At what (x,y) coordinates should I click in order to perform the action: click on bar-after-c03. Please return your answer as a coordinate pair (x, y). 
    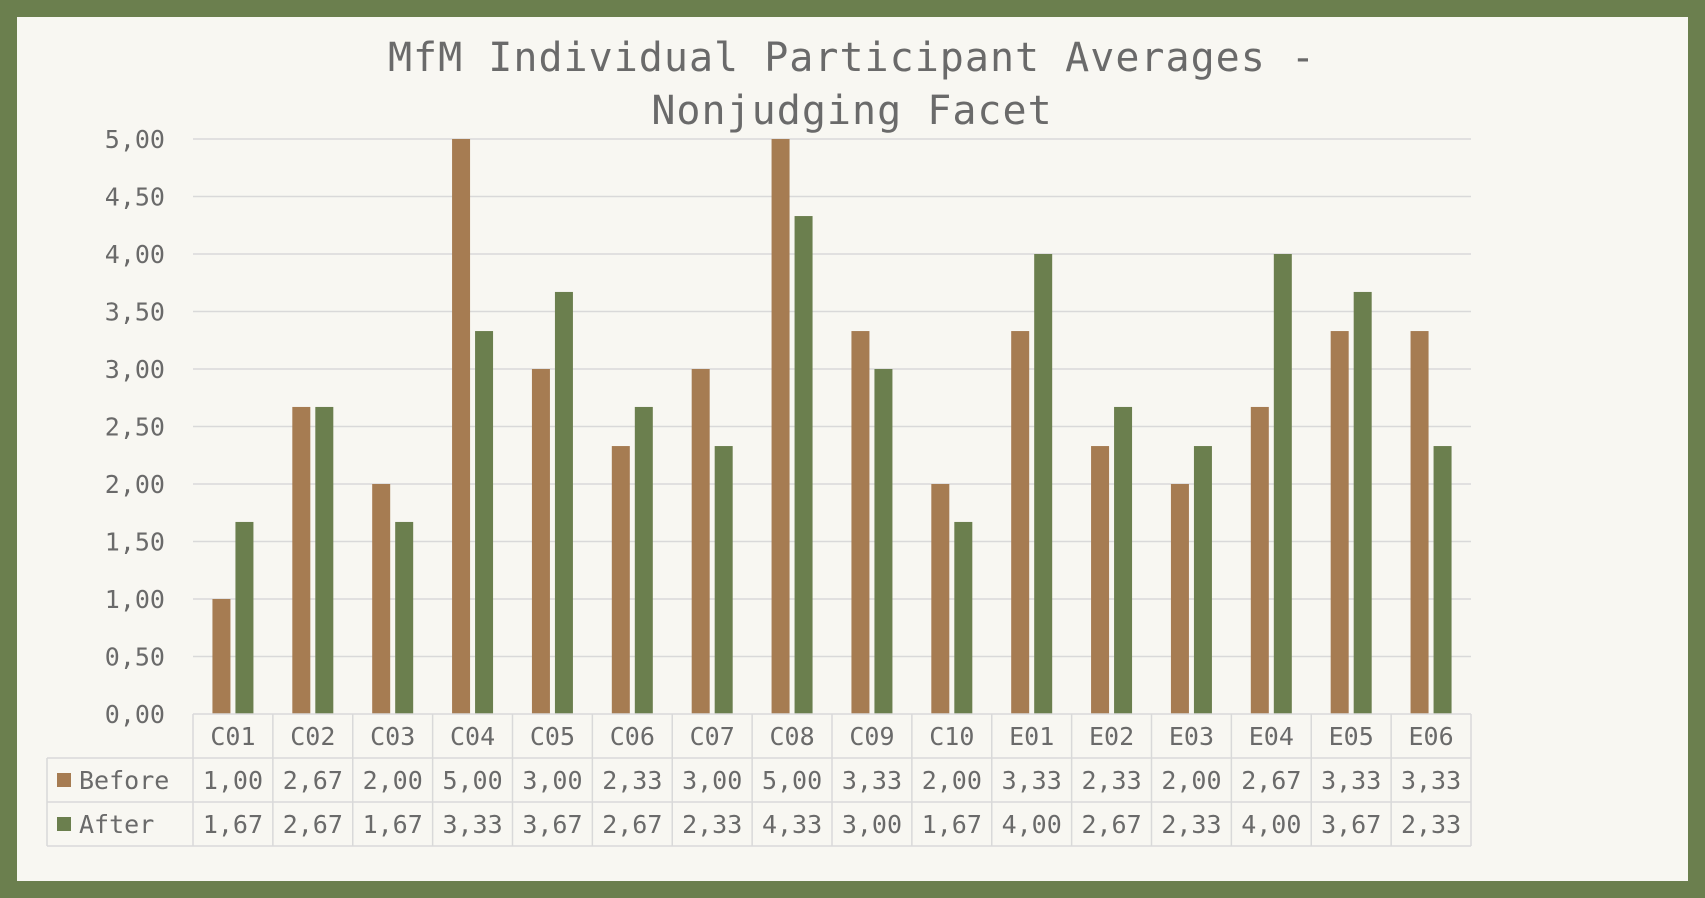
    Looking at the image, I should click on (404, 617).